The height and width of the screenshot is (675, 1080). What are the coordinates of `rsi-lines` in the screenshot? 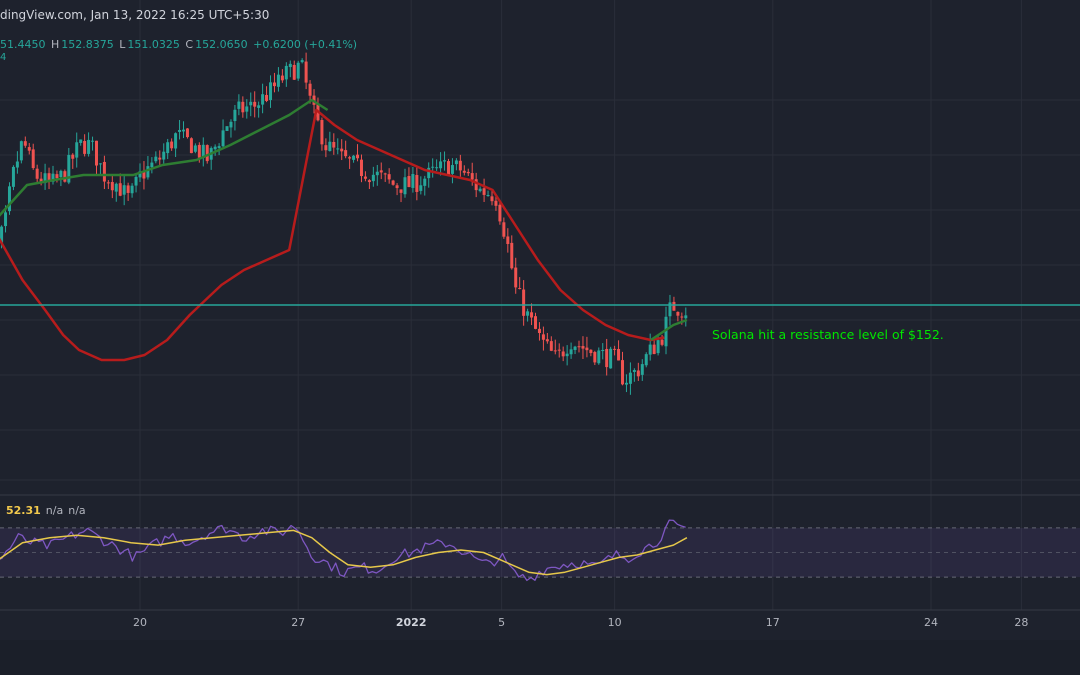 It's located at (344, 550).